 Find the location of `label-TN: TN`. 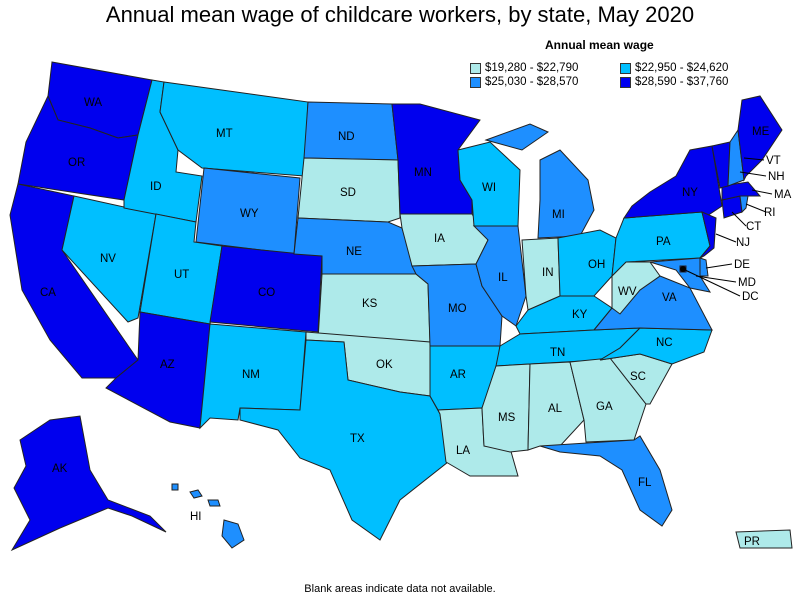

label-TN: TN is located at coordinates (557, 353).